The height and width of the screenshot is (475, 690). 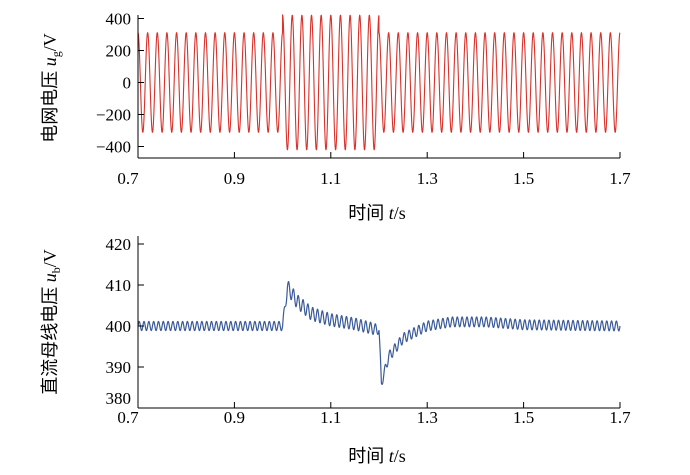 I want to click on grid-voltage-x-ticks, so click(x=379, y=155).